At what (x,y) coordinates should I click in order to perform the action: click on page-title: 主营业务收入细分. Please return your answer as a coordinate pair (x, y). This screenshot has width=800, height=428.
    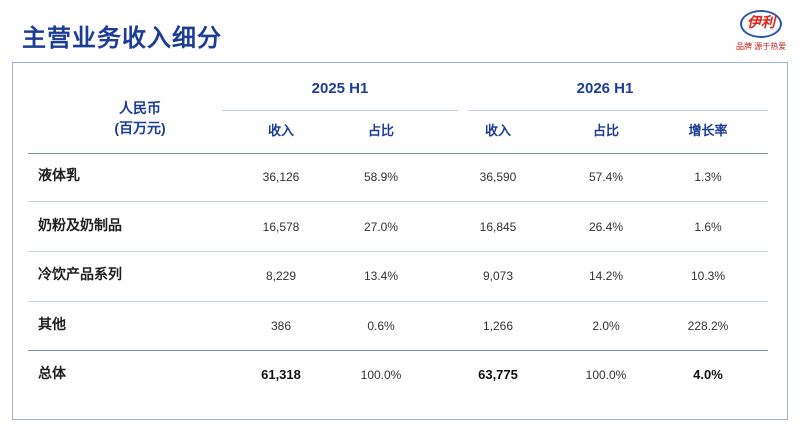
    Looking at the image, I should click on (122, 38).